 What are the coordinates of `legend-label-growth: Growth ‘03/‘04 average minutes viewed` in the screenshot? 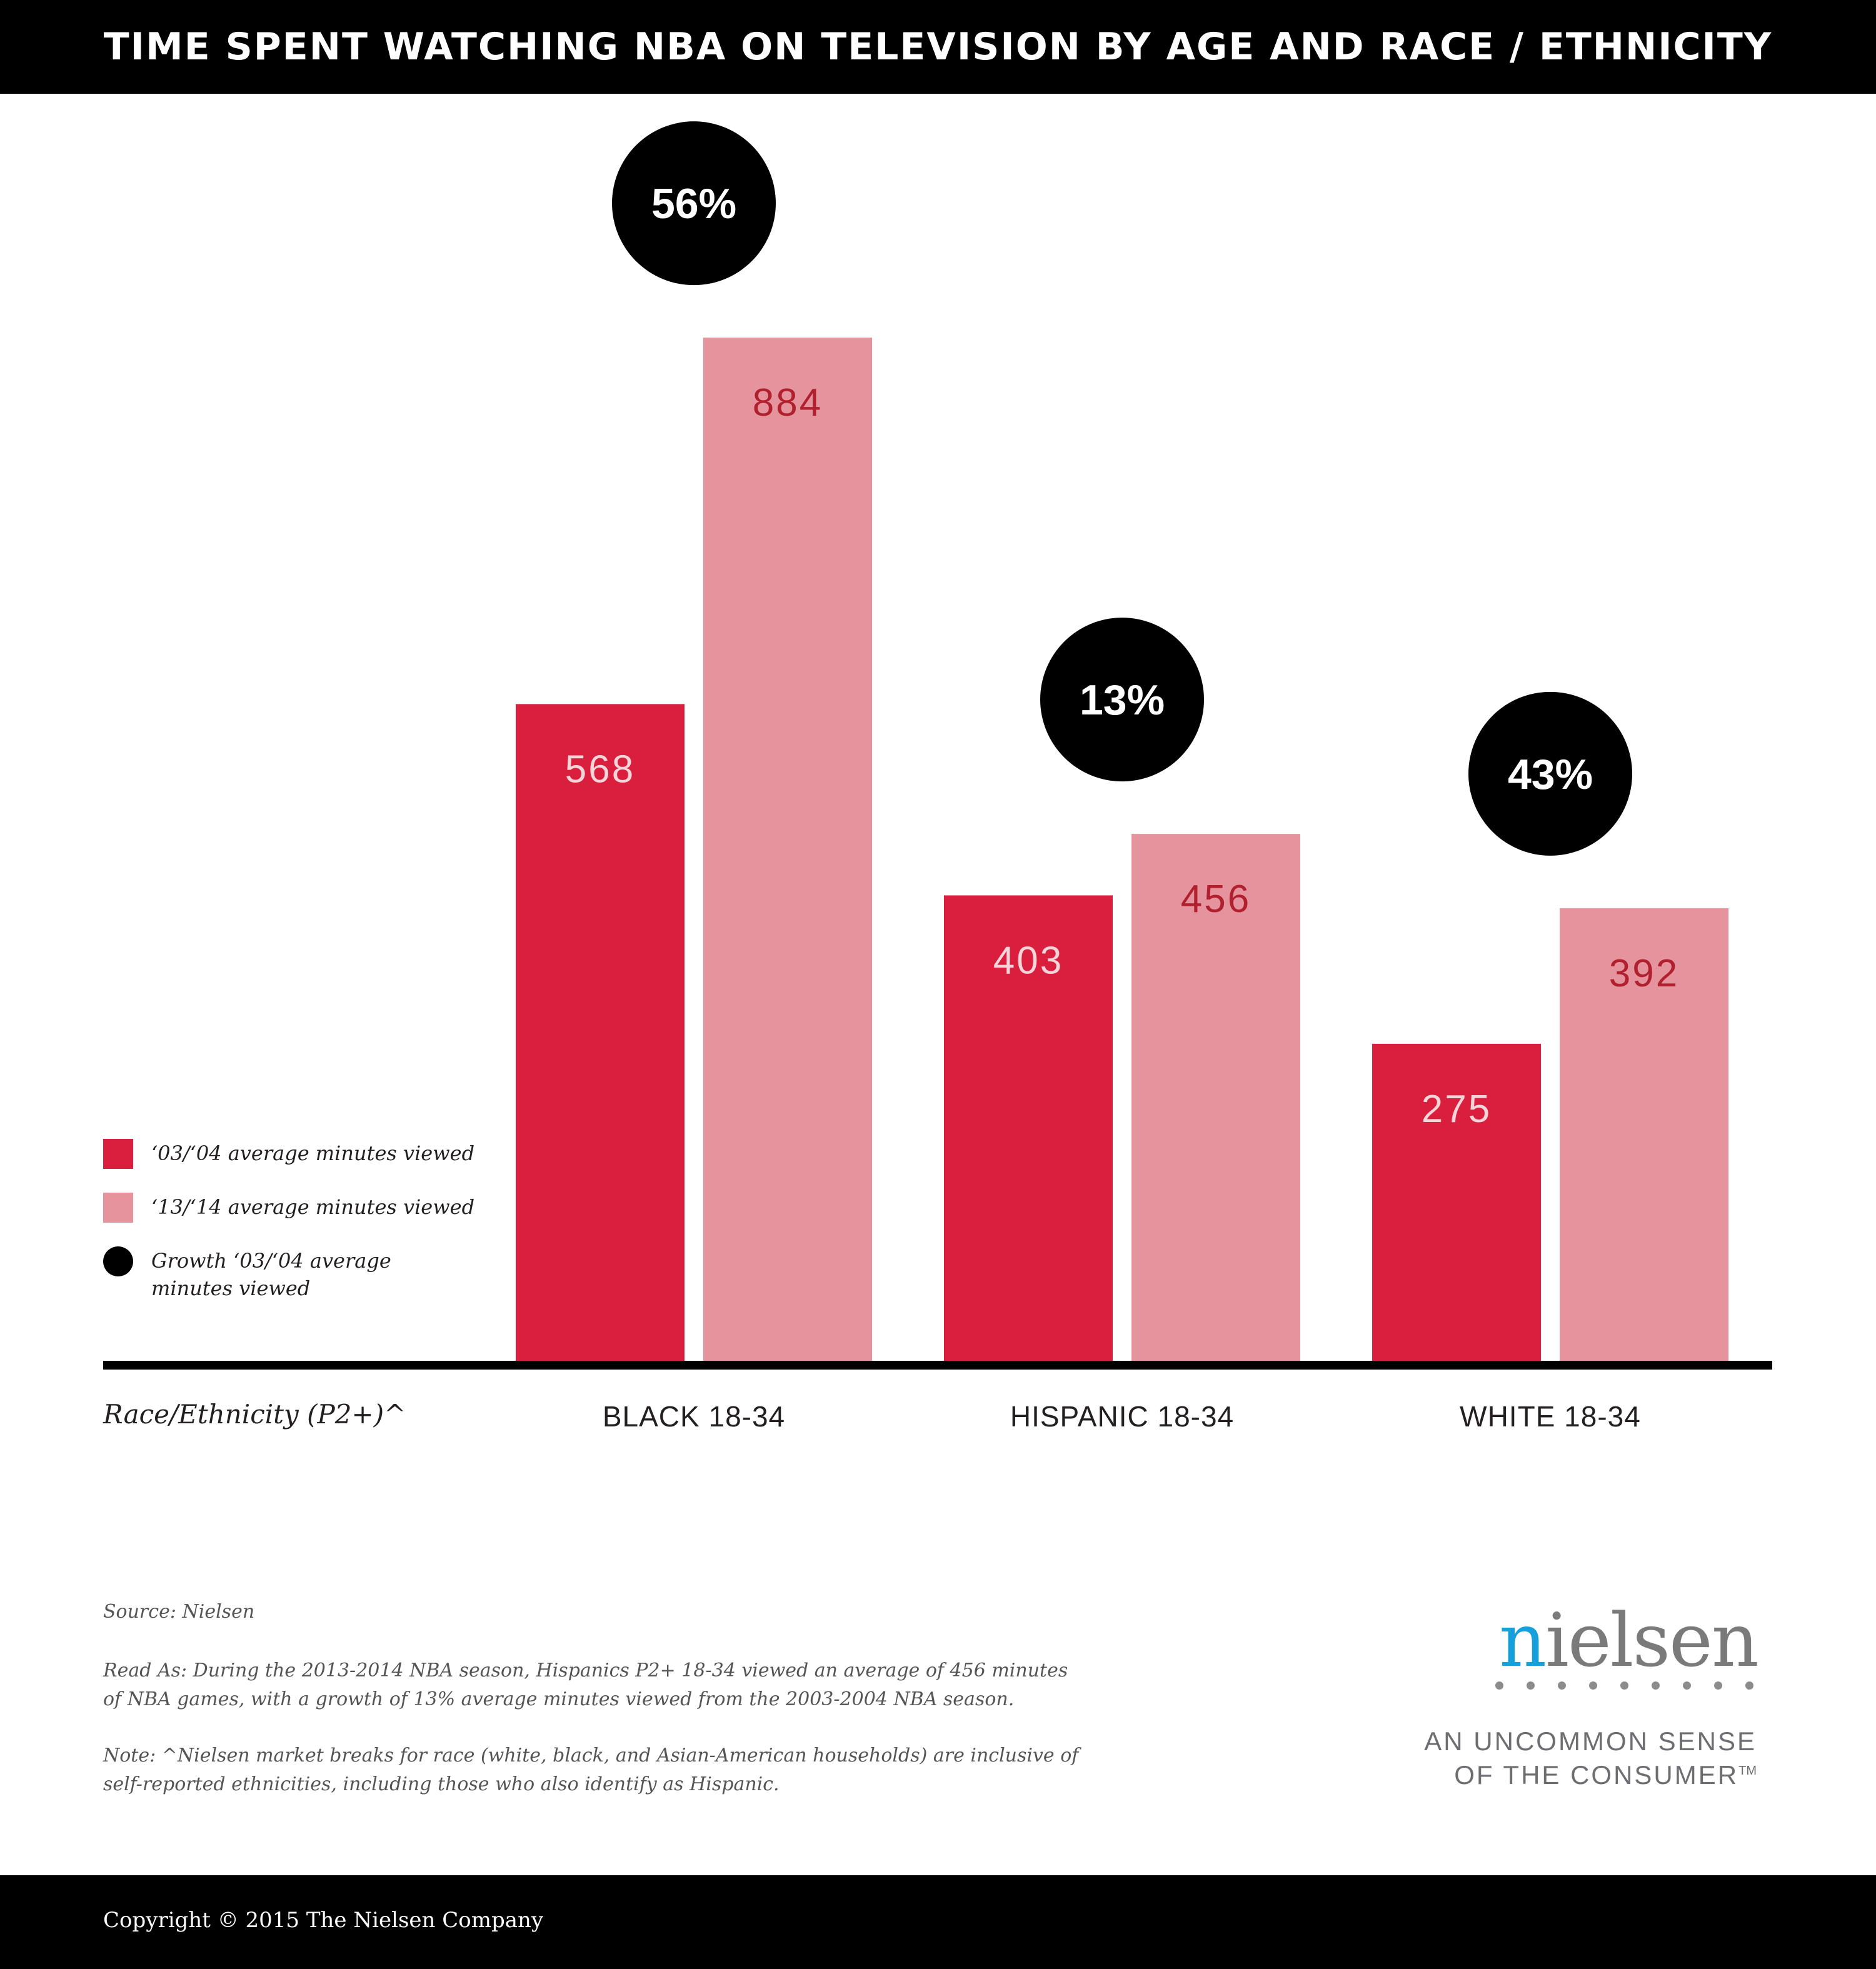 It's located at (271, 1274).